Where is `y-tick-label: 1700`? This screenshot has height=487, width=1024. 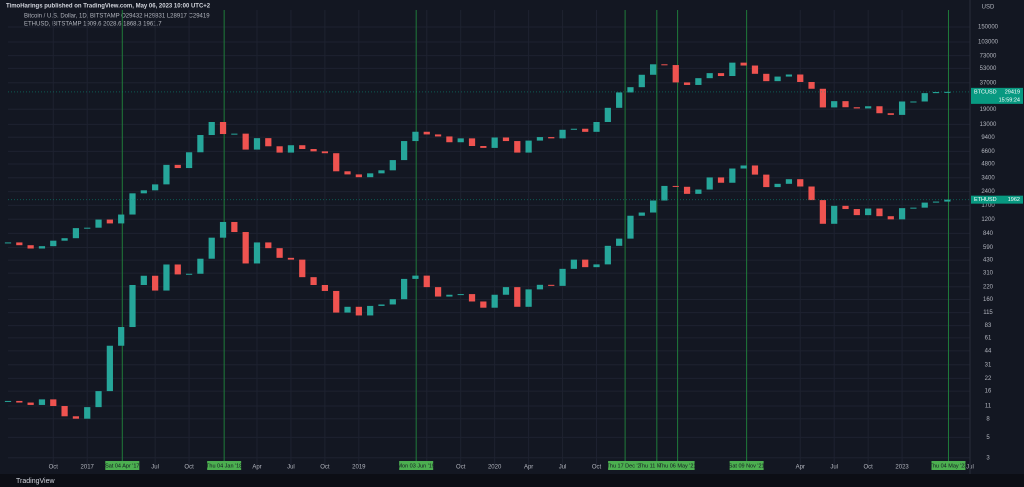 y-tick-label: 1700 is located at coordinates (988, 206).